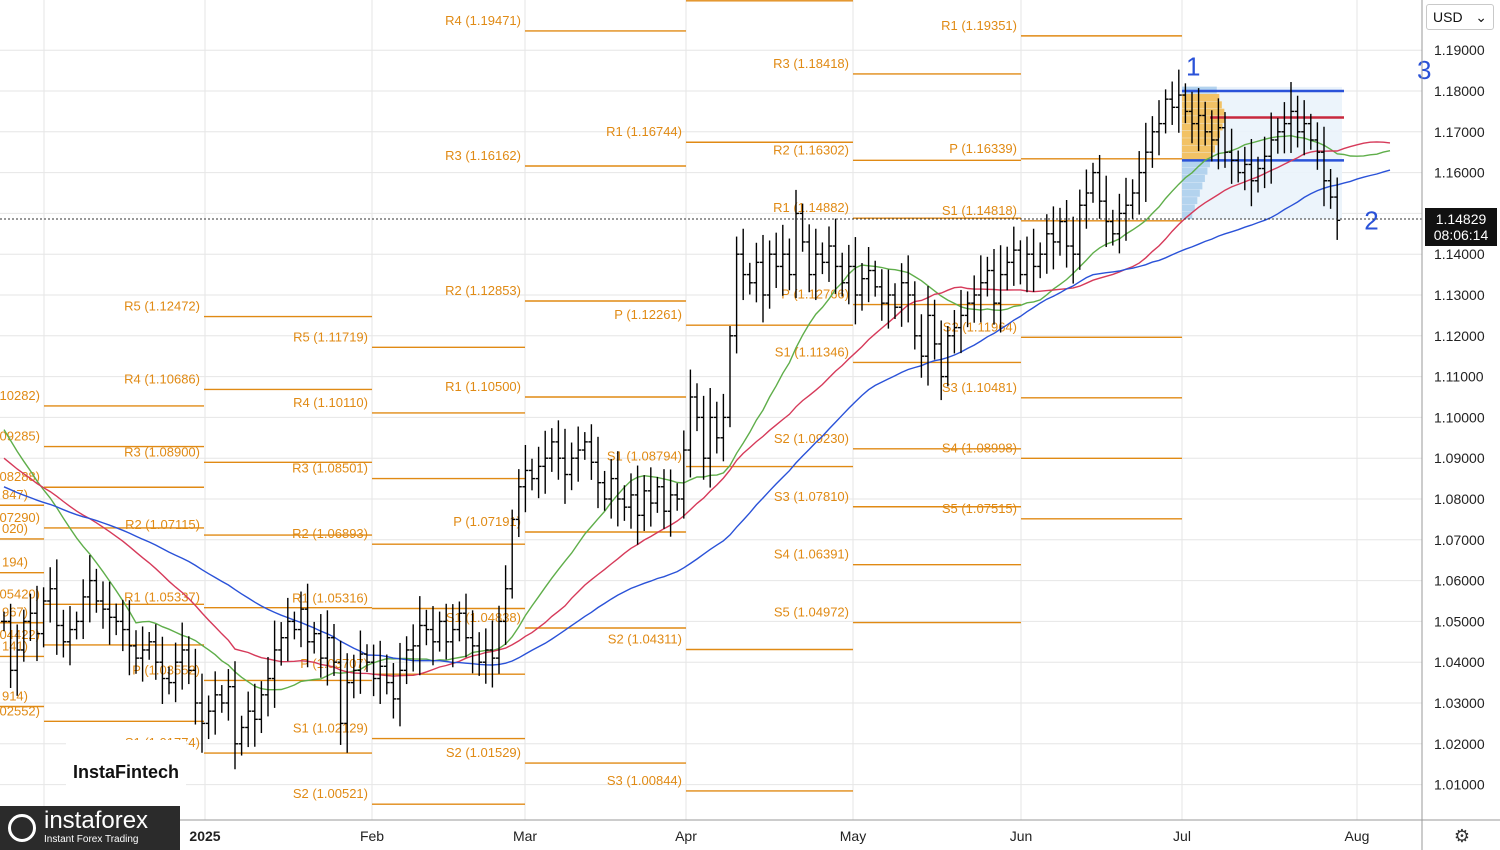  What do you see at coordinates (979, 508) in the screenshot?
I see `pivot-label: S5 (1.07515)` at bounding box center [979, 508].